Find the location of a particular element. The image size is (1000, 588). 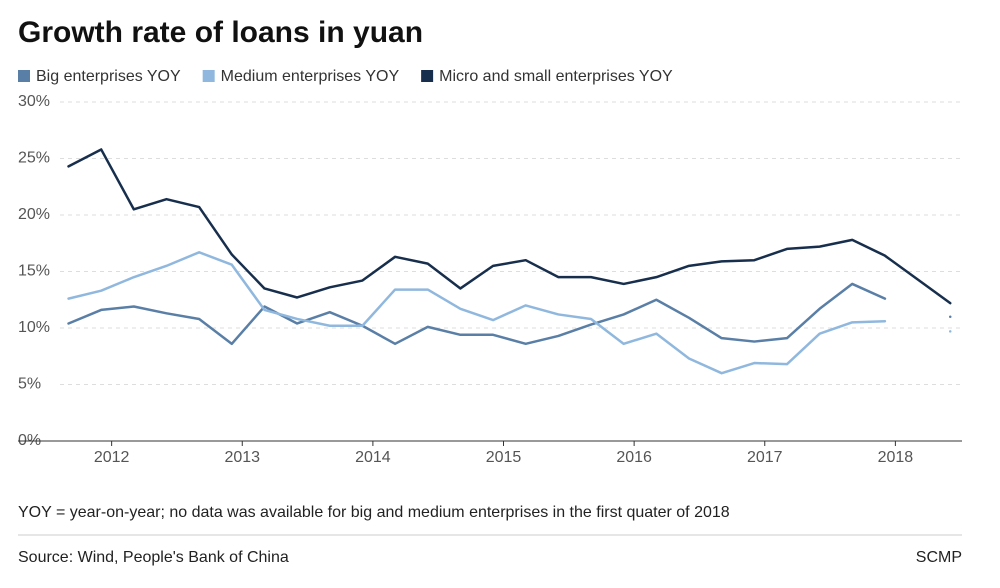

credit: SCMP is located at coordinates (939, 557).